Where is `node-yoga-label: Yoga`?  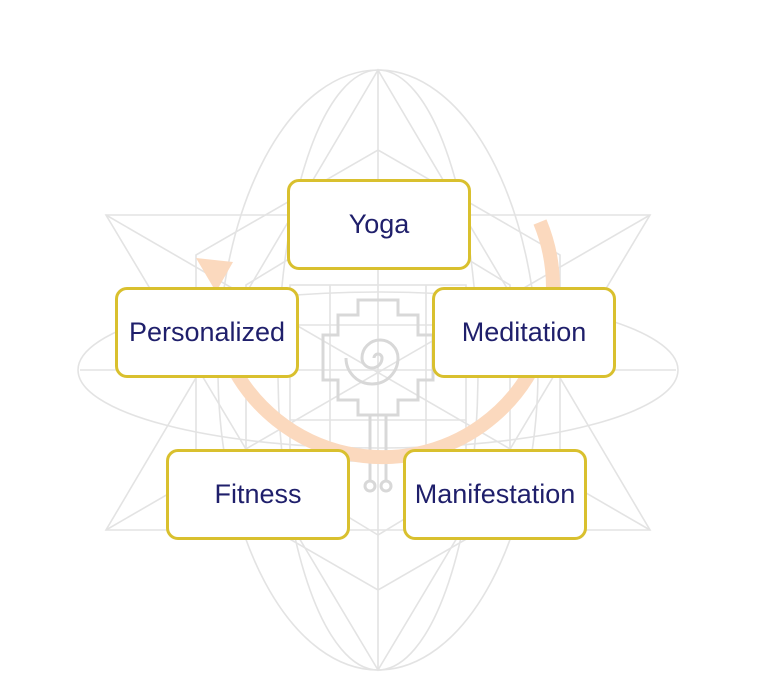
node-yoga-label: Yoga is located at coordinates (379, 224).